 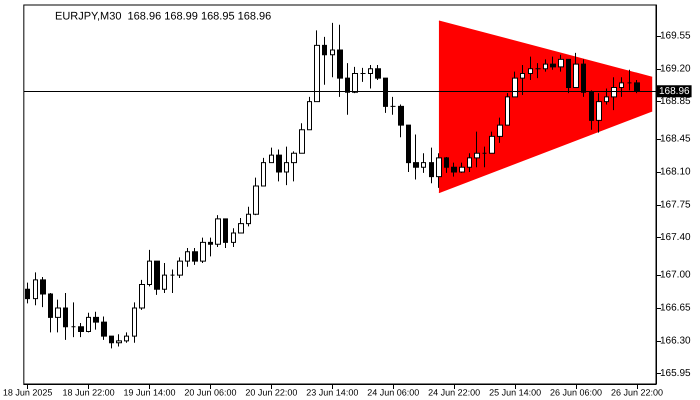 What do you see at coordinates (576, 393) in the screenshot?
I see `x-tick-label: 26 Jun 06:00` at bounding box center [576, 393].